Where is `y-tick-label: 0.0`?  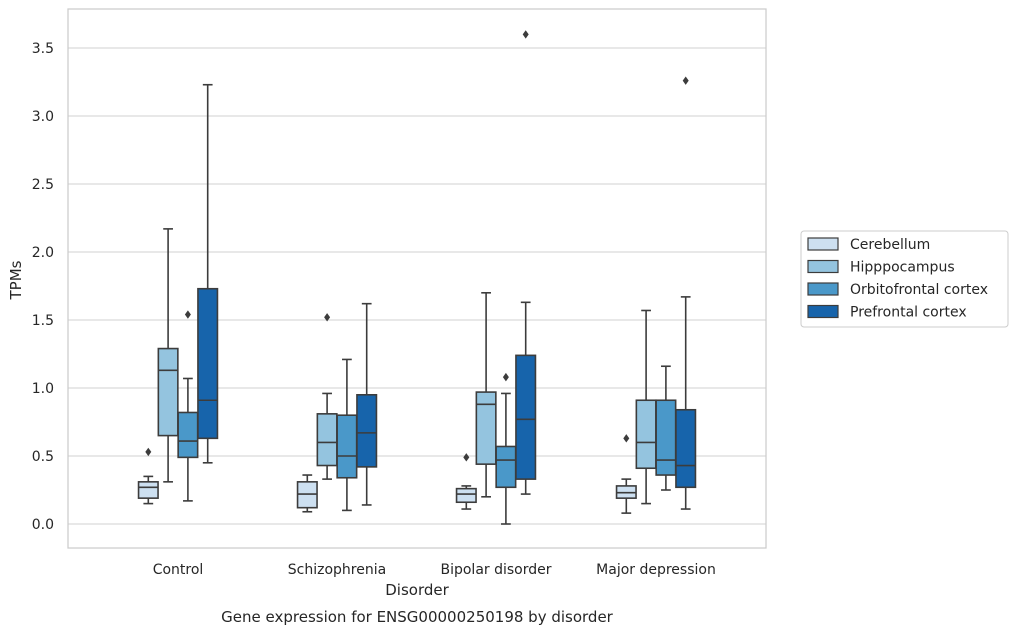 y-tick-label: 0.0 is located at coordinates (43, 525).